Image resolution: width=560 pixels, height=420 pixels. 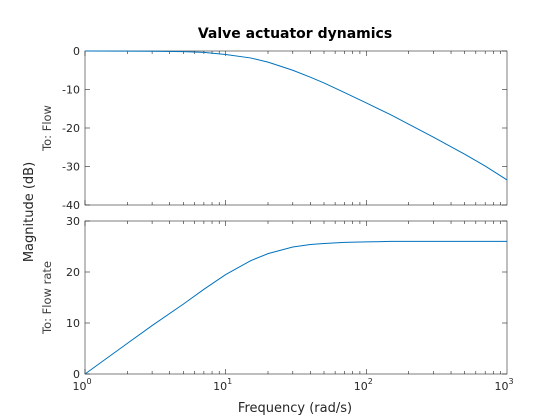 I want to click on x-tick-label: 10², so click(x=363, y=385).